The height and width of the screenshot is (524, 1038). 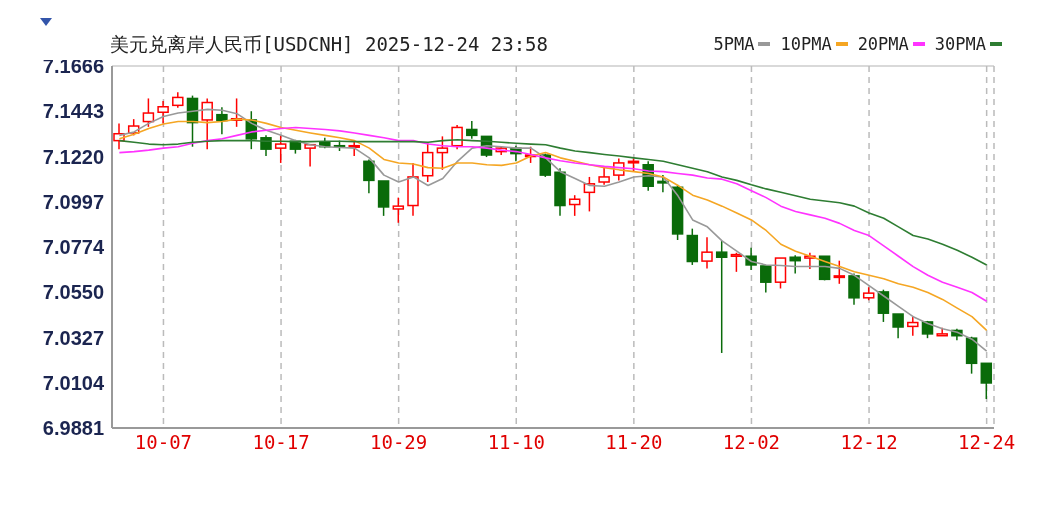 I want to click on y-tick-label: 7.1666, so click(x=73, y=66).